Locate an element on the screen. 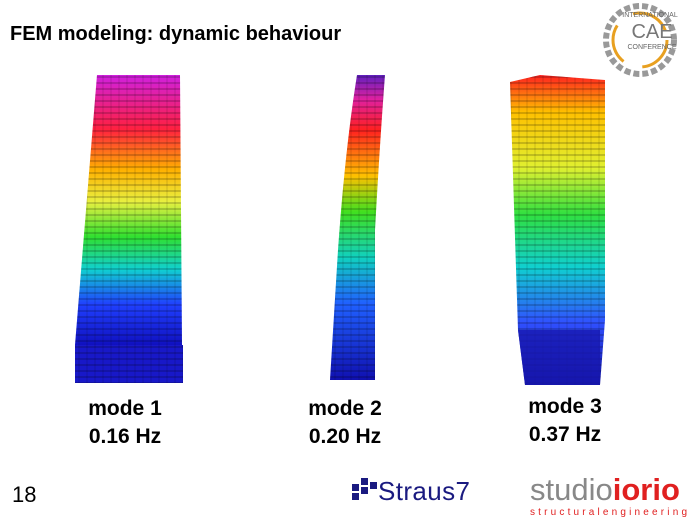 This screenshot has height=522, width=700. slide-title: FEM modeling: dynamic behaviour is located at coordinates (175, 34).